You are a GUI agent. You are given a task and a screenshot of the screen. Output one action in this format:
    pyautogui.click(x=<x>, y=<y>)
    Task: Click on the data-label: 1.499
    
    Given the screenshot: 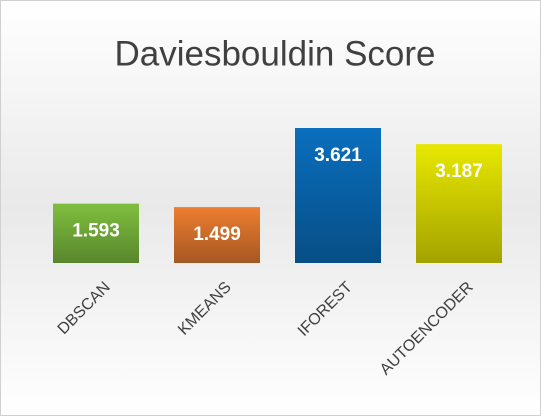 What is the action you would take?
    pyautogui.click(x=217, y=234)
    